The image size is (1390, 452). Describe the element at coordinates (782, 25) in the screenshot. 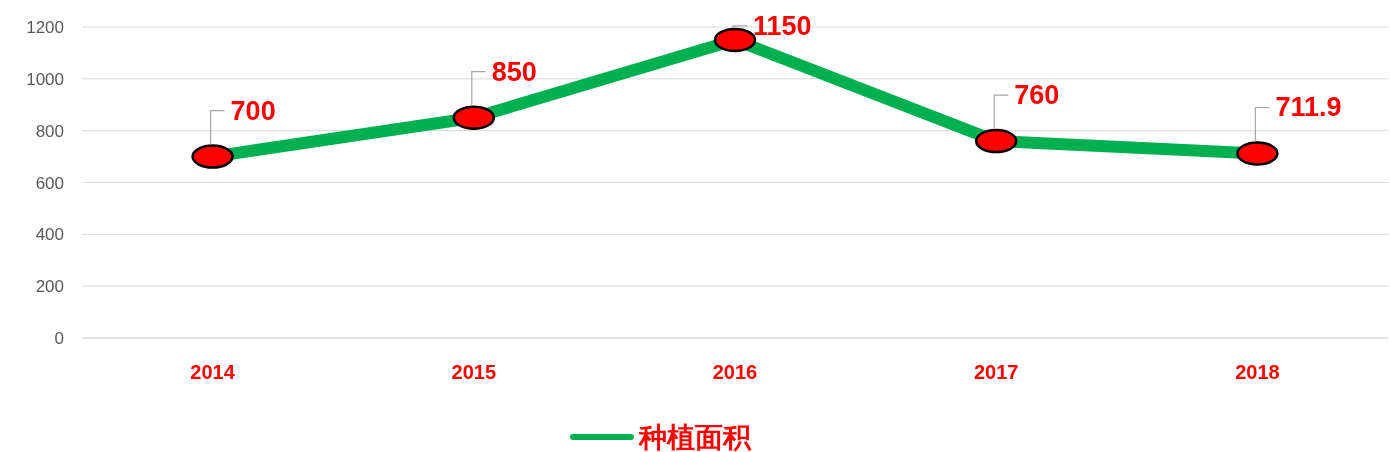

I see `data-label: 1150` at that location.